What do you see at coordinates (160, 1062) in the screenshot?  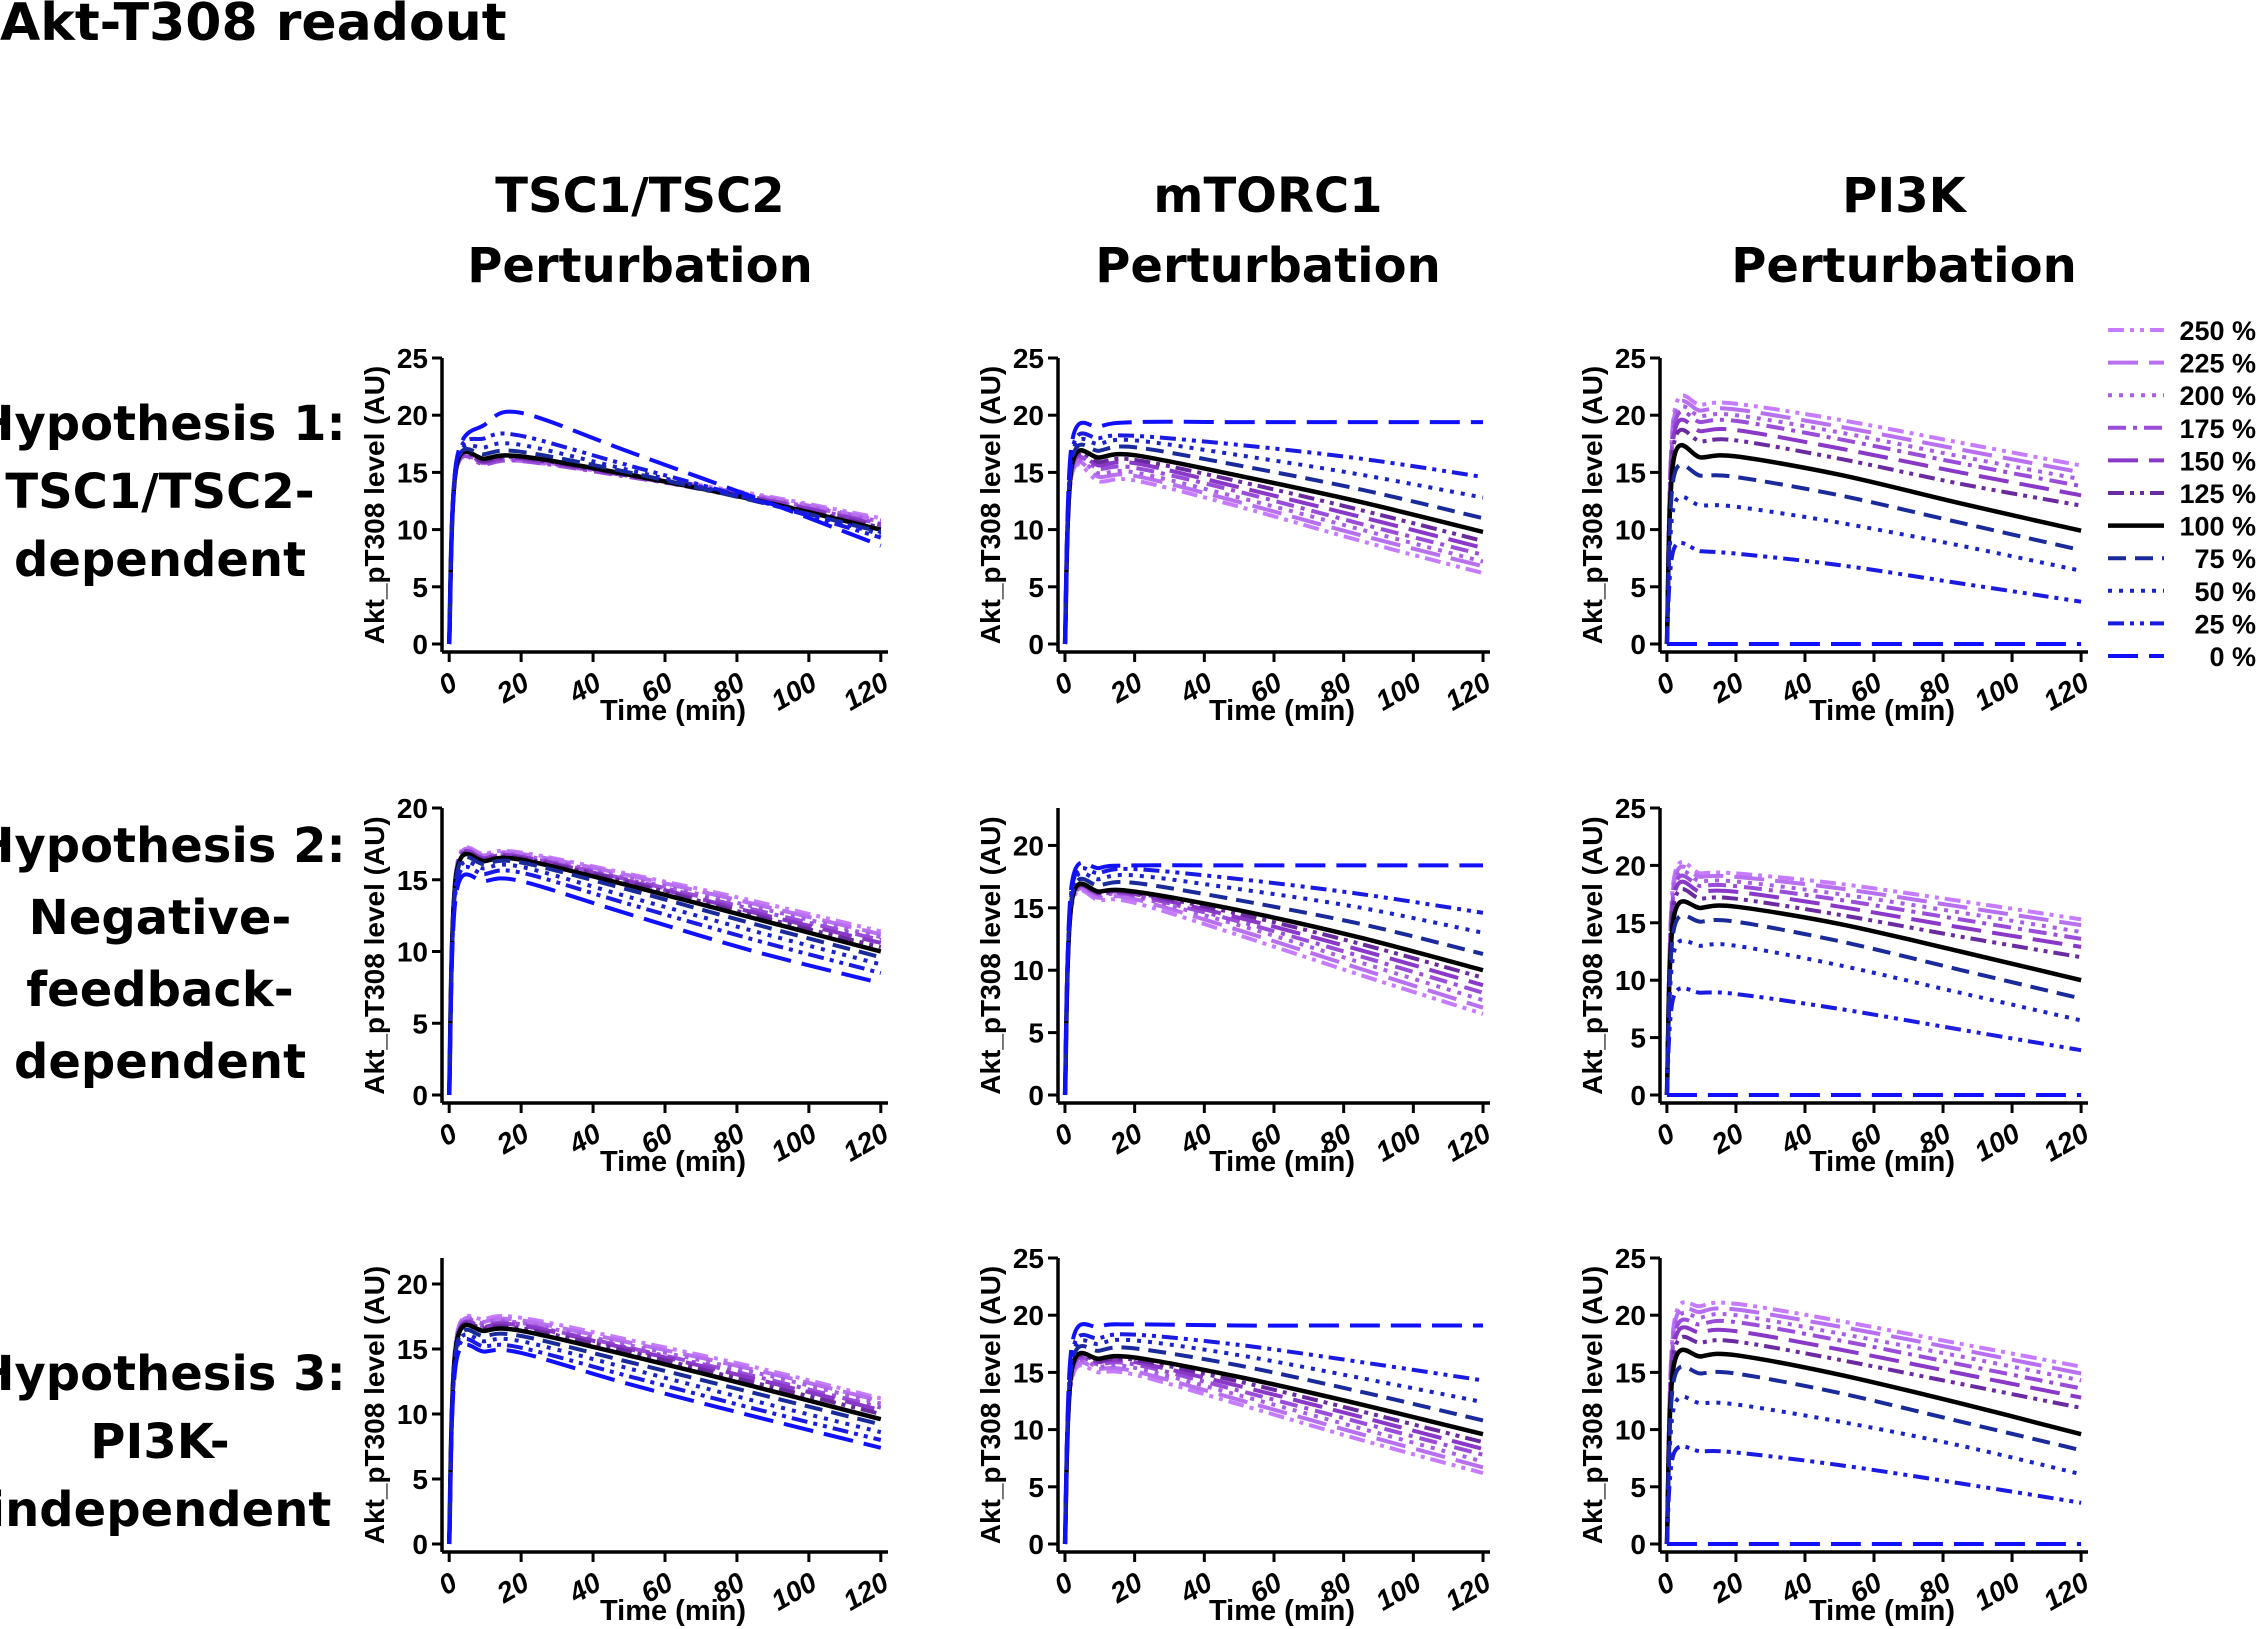 I see `row-header-line: dependent` at bounding box center [160, 1062].